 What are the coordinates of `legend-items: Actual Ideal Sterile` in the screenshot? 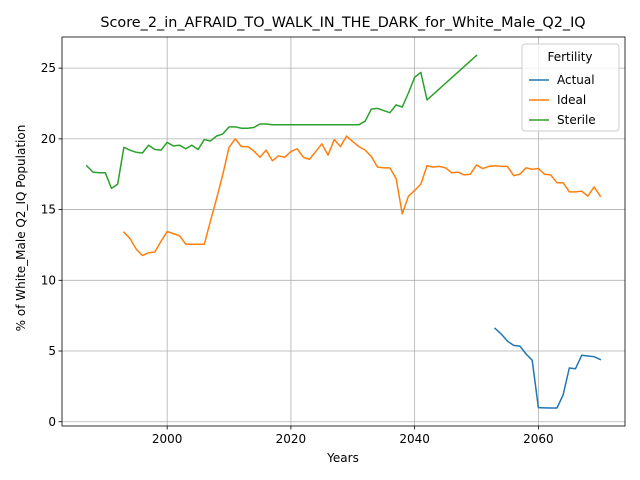 It's located at (562, 100).